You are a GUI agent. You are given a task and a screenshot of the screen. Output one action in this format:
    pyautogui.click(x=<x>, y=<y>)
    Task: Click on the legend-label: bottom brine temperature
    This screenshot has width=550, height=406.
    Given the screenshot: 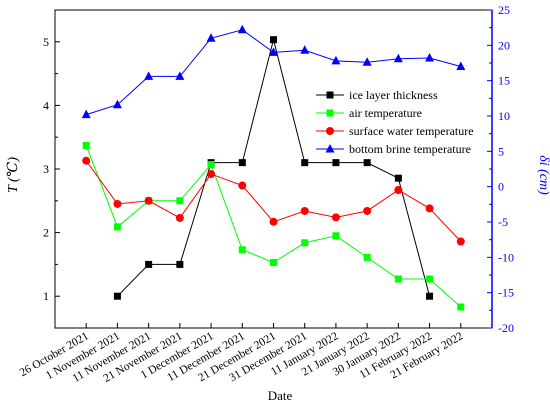 What is the action you would take?
    pyautogui.click(x=410, y=149)
    